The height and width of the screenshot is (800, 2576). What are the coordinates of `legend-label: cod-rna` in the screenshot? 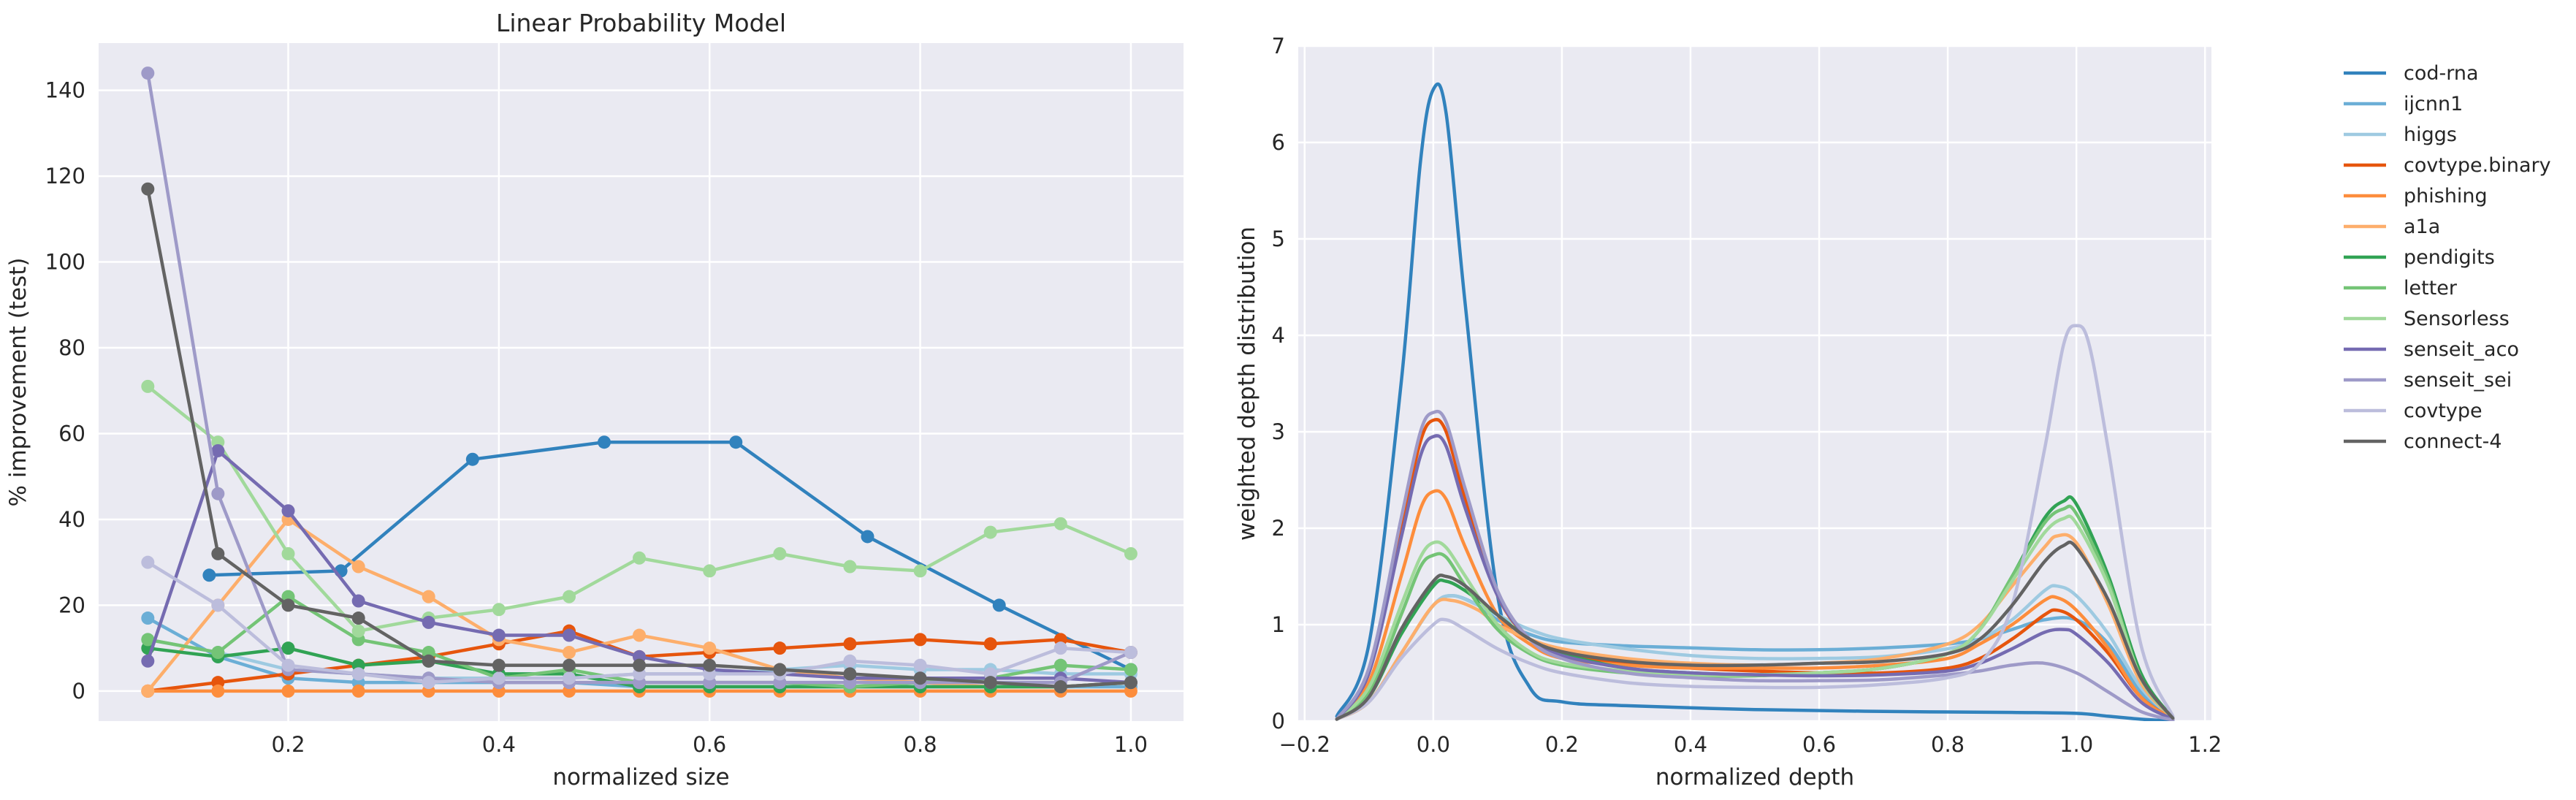 It's located at (2441, 73).